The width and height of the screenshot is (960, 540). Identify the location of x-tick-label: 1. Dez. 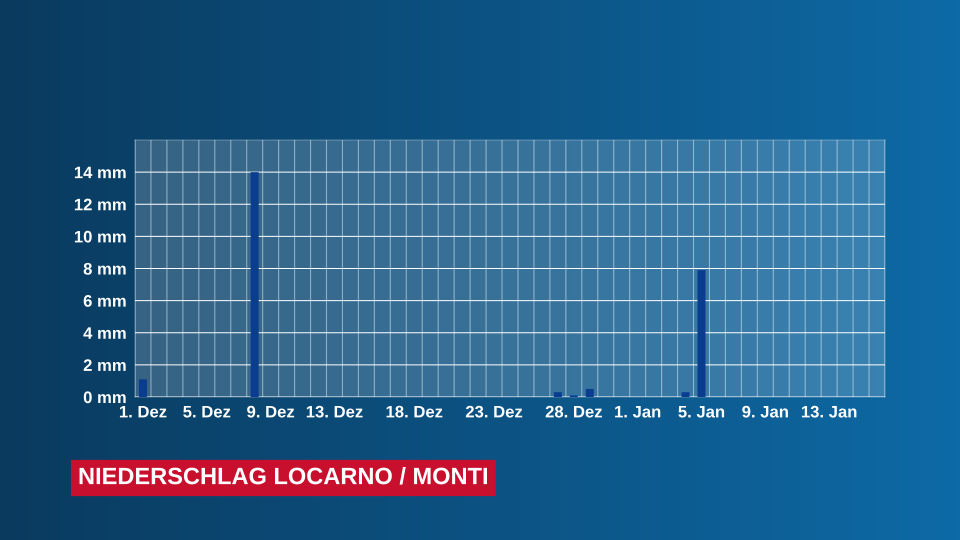
(143, 412).